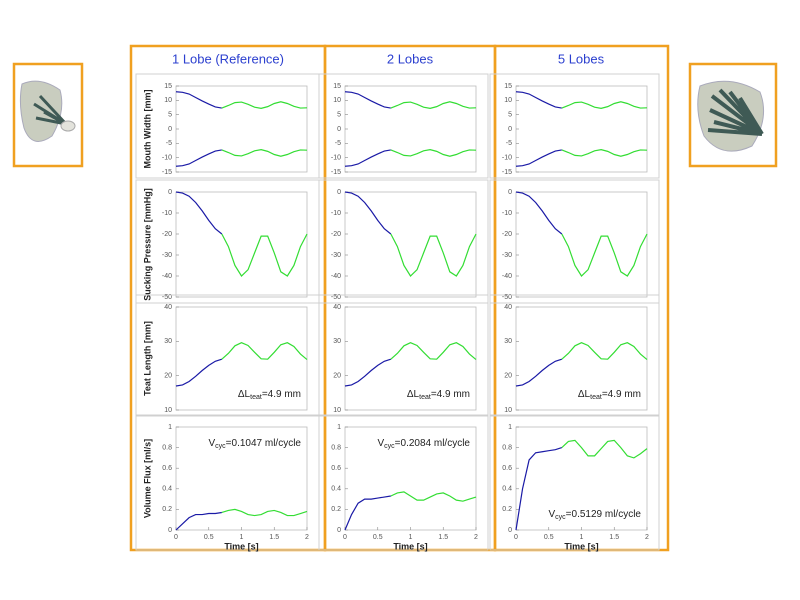  I want to click on y-tick-label: 15, so click(508, 86).